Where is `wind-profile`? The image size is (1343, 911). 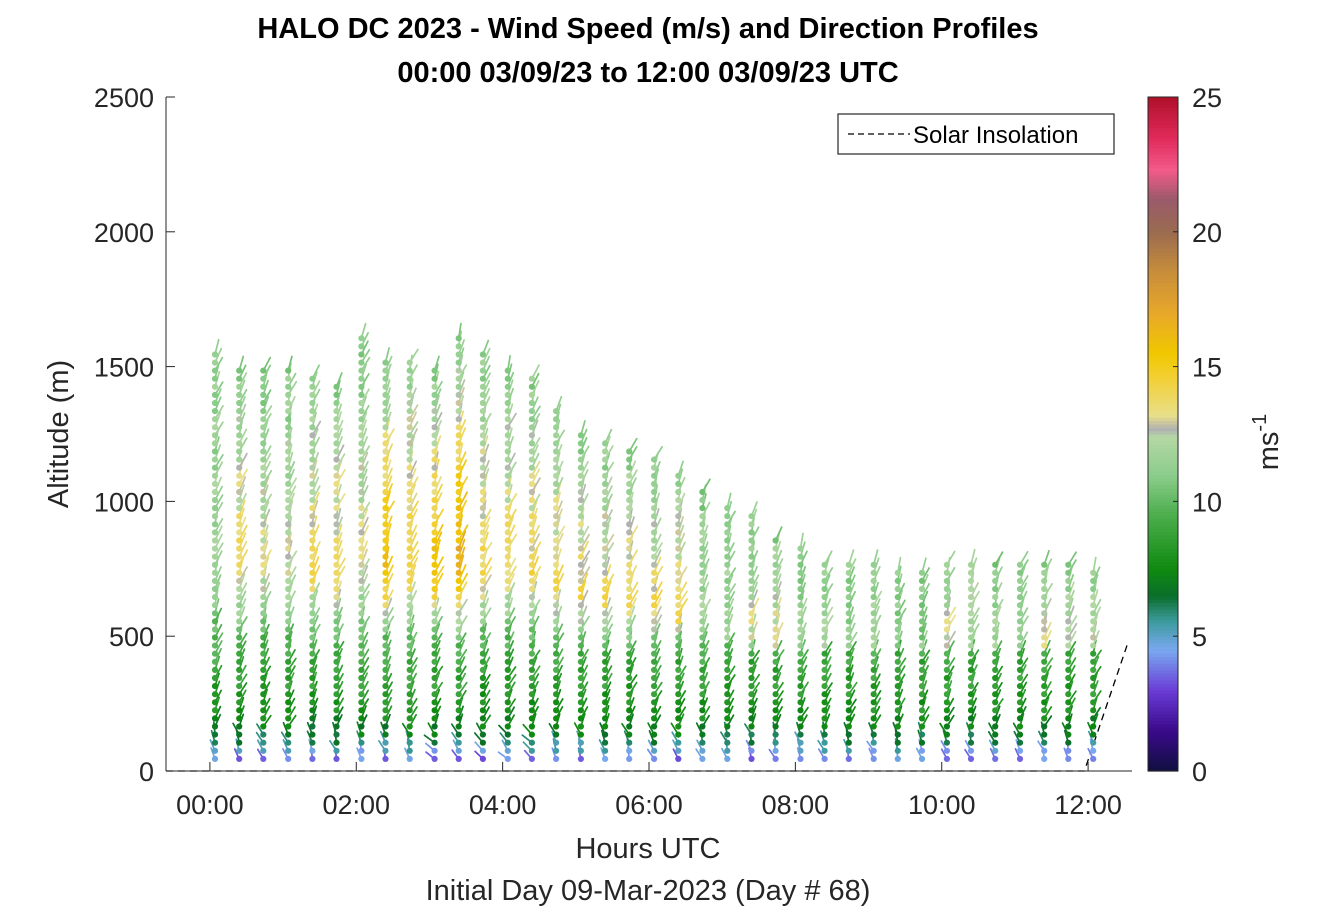
wind-profile is located at coordinates (606, 595).